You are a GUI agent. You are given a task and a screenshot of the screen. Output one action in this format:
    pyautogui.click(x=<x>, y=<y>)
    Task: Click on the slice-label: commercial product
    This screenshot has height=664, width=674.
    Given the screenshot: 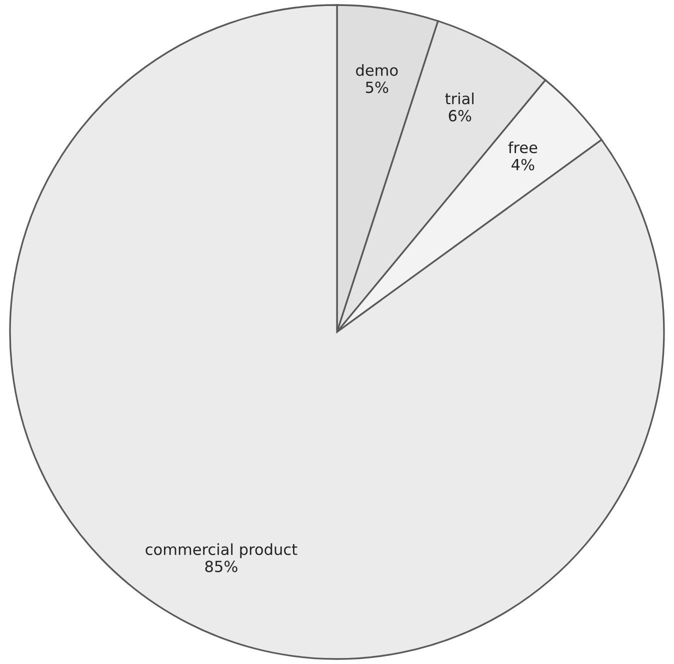 What is the action you would take?
    pyautogui.click(x=222, y=550)
    